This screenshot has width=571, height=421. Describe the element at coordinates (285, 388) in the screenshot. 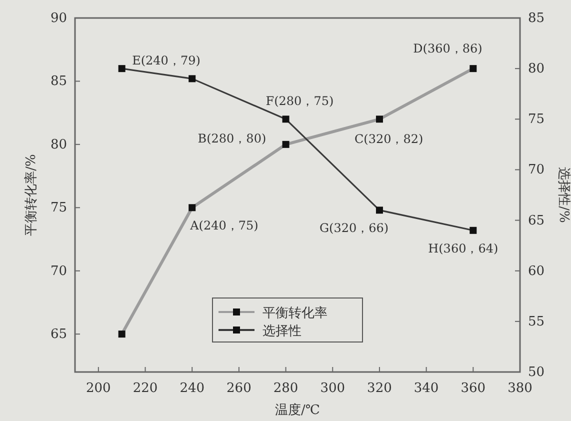

I see `x-tick-label: 280` at that location.